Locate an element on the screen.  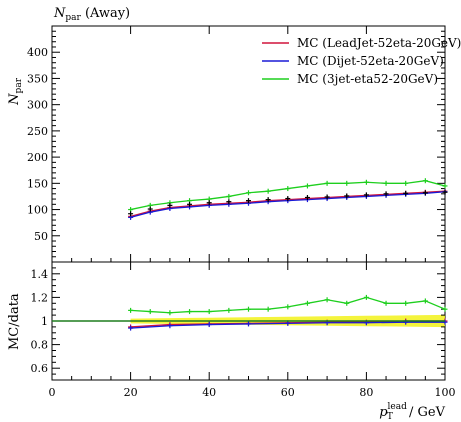
top-y-tick-label-200: 200 is located at coordinates (37, 157).